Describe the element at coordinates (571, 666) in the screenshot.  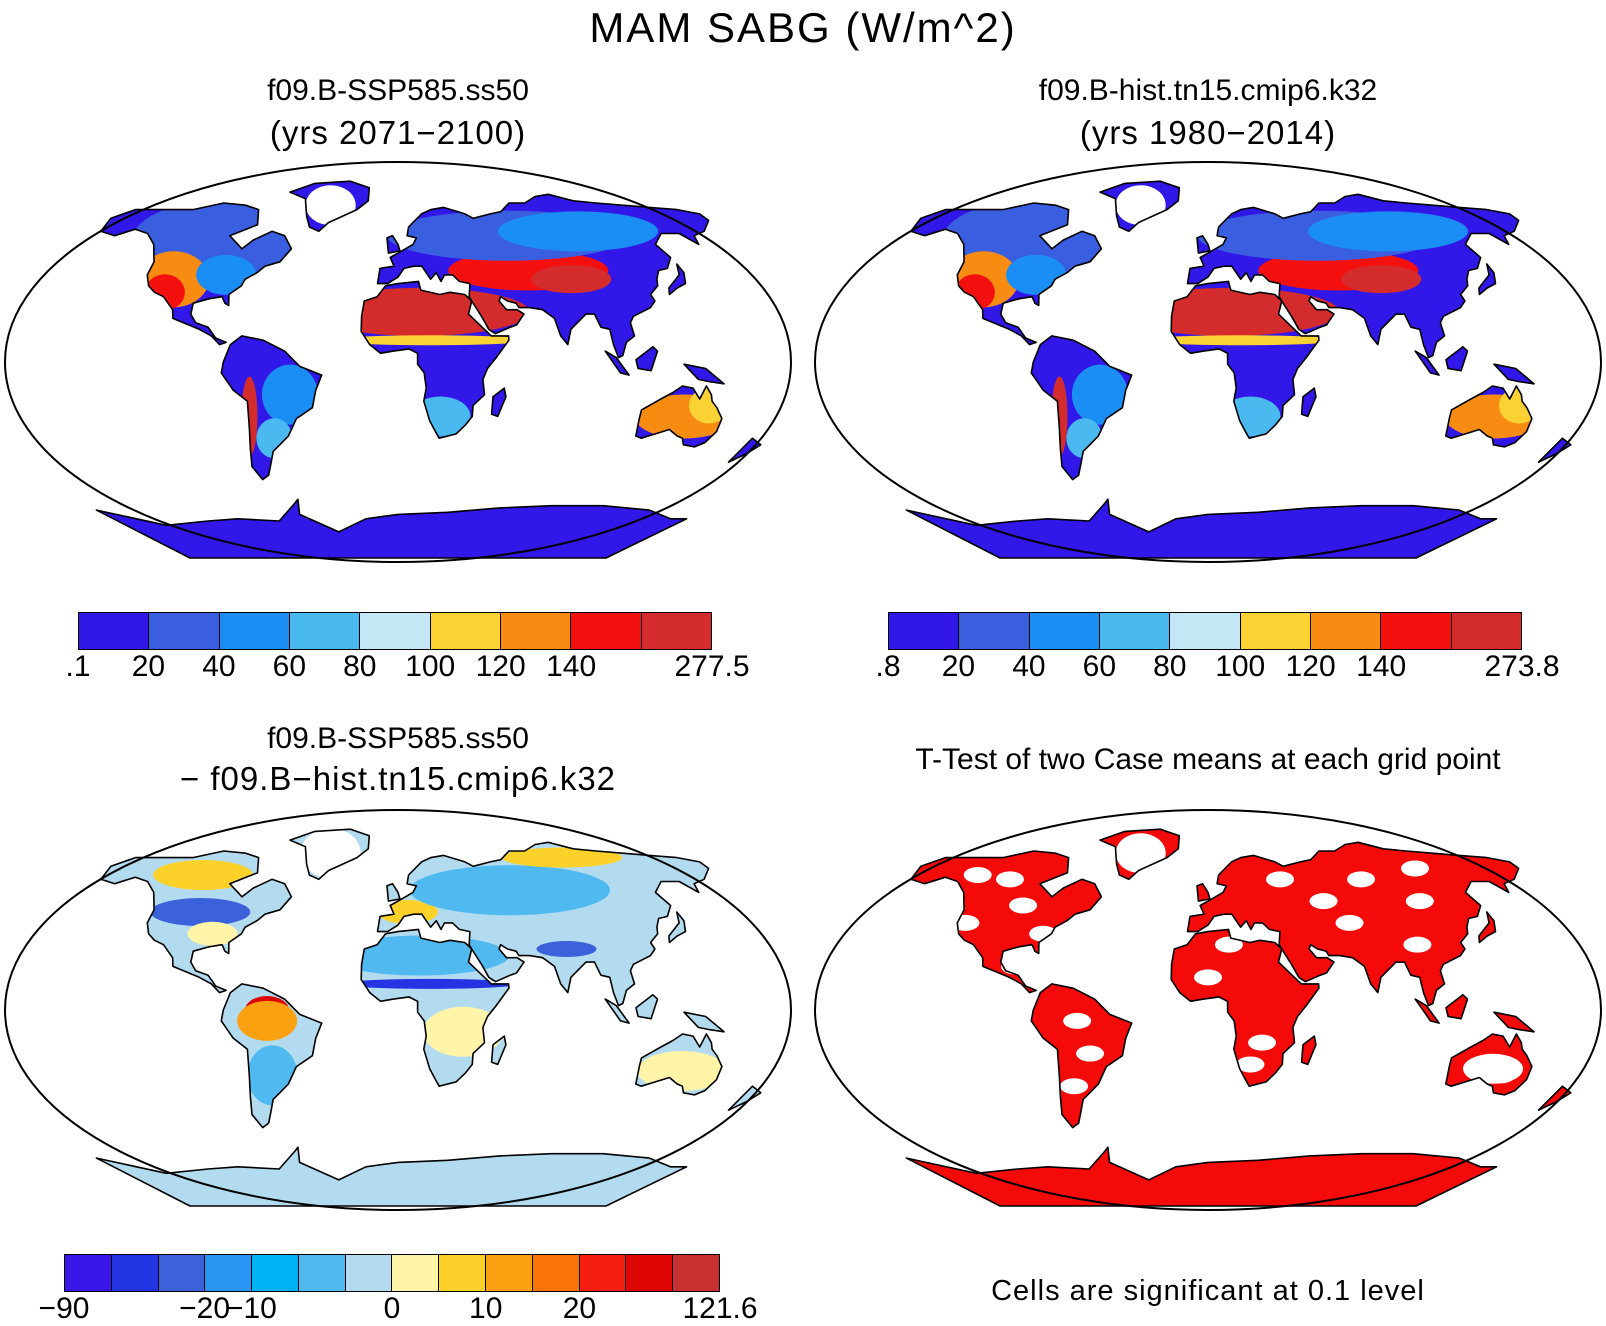
I see `cb1-tick-label: 140` at that location.